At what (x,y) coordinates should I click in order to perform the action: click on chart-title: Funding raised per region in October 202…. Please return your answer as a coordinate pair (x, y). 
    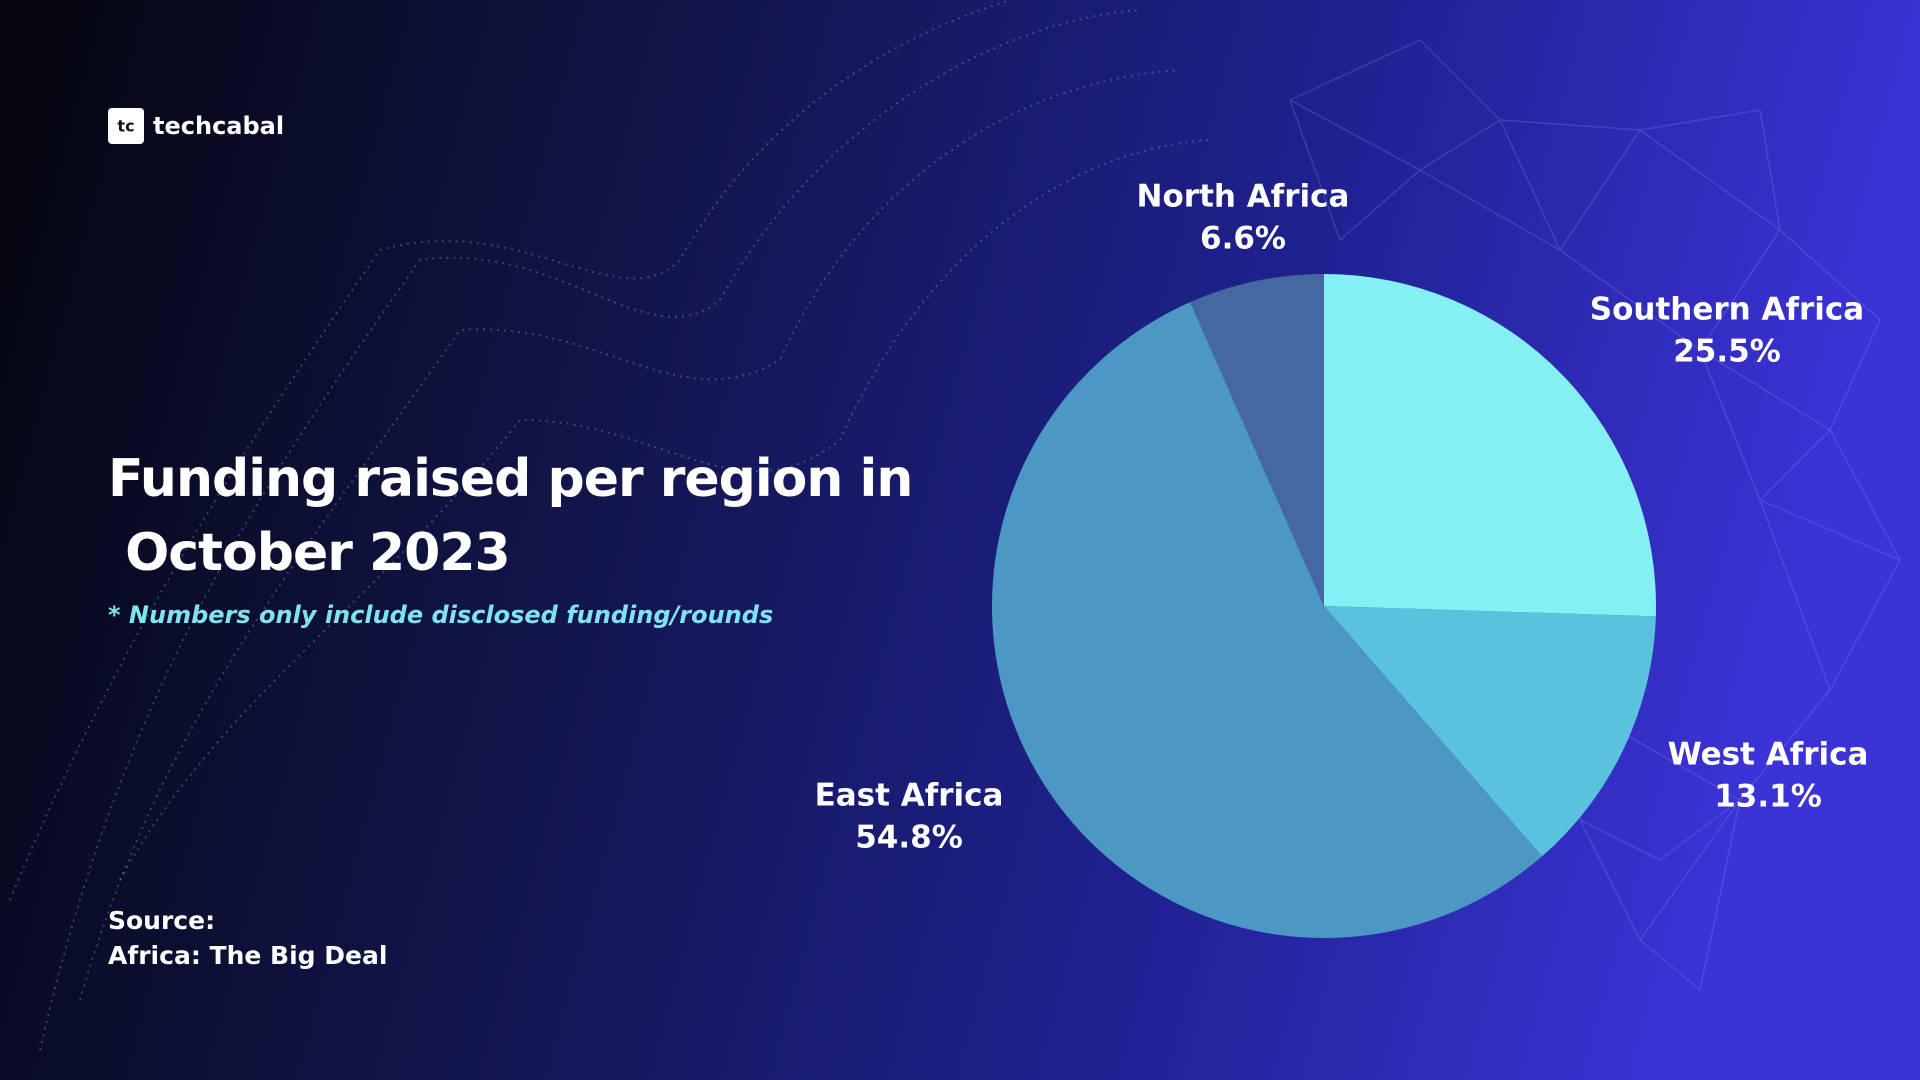
    Looking at the image, I should click on (510, 516).